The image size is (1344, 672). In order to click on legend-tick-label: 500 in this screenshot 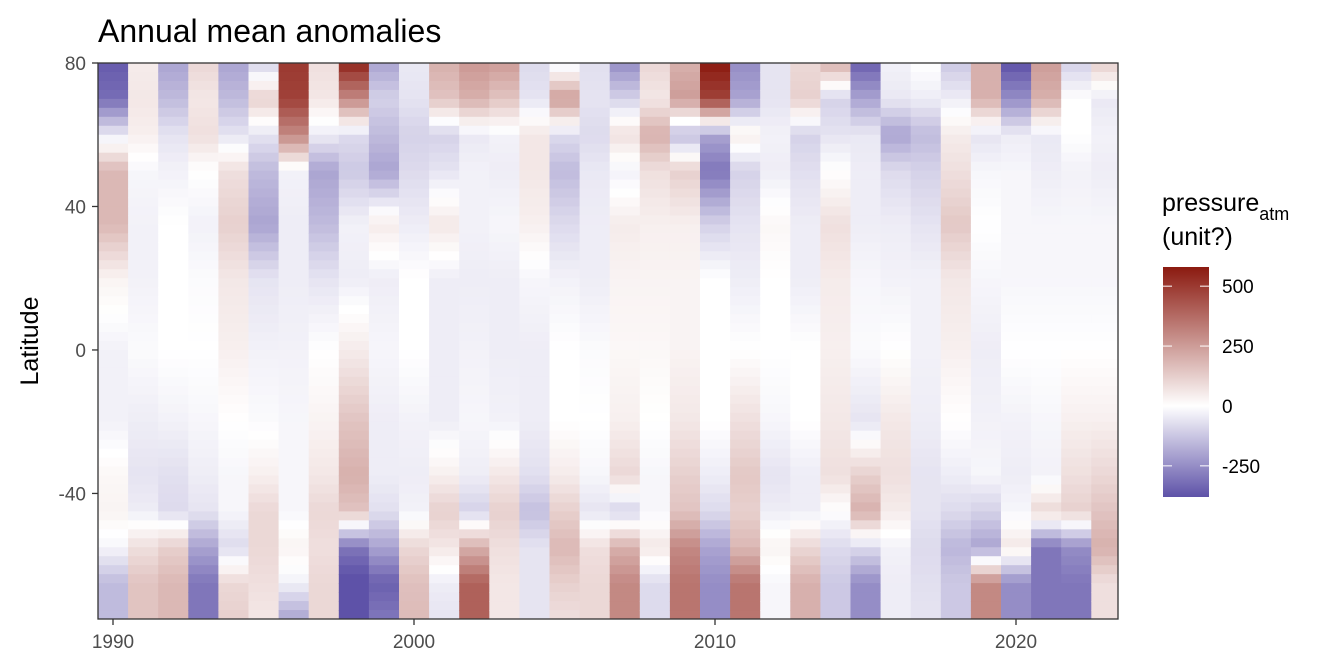, I will do `click(1238, 287)`.